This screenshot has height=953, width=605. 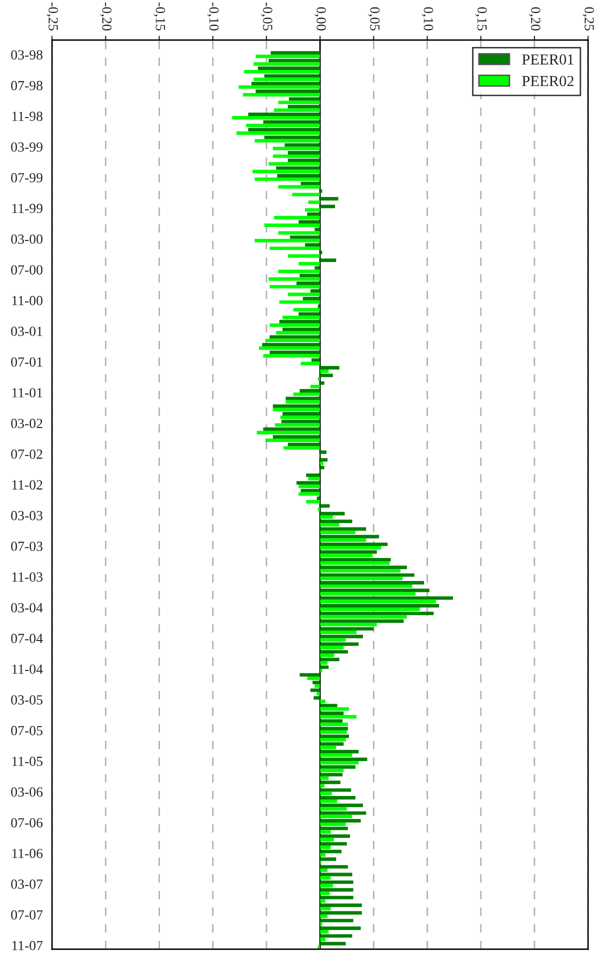 I want to click on y-tick-label: 07-02, so click(x=26, y=454).